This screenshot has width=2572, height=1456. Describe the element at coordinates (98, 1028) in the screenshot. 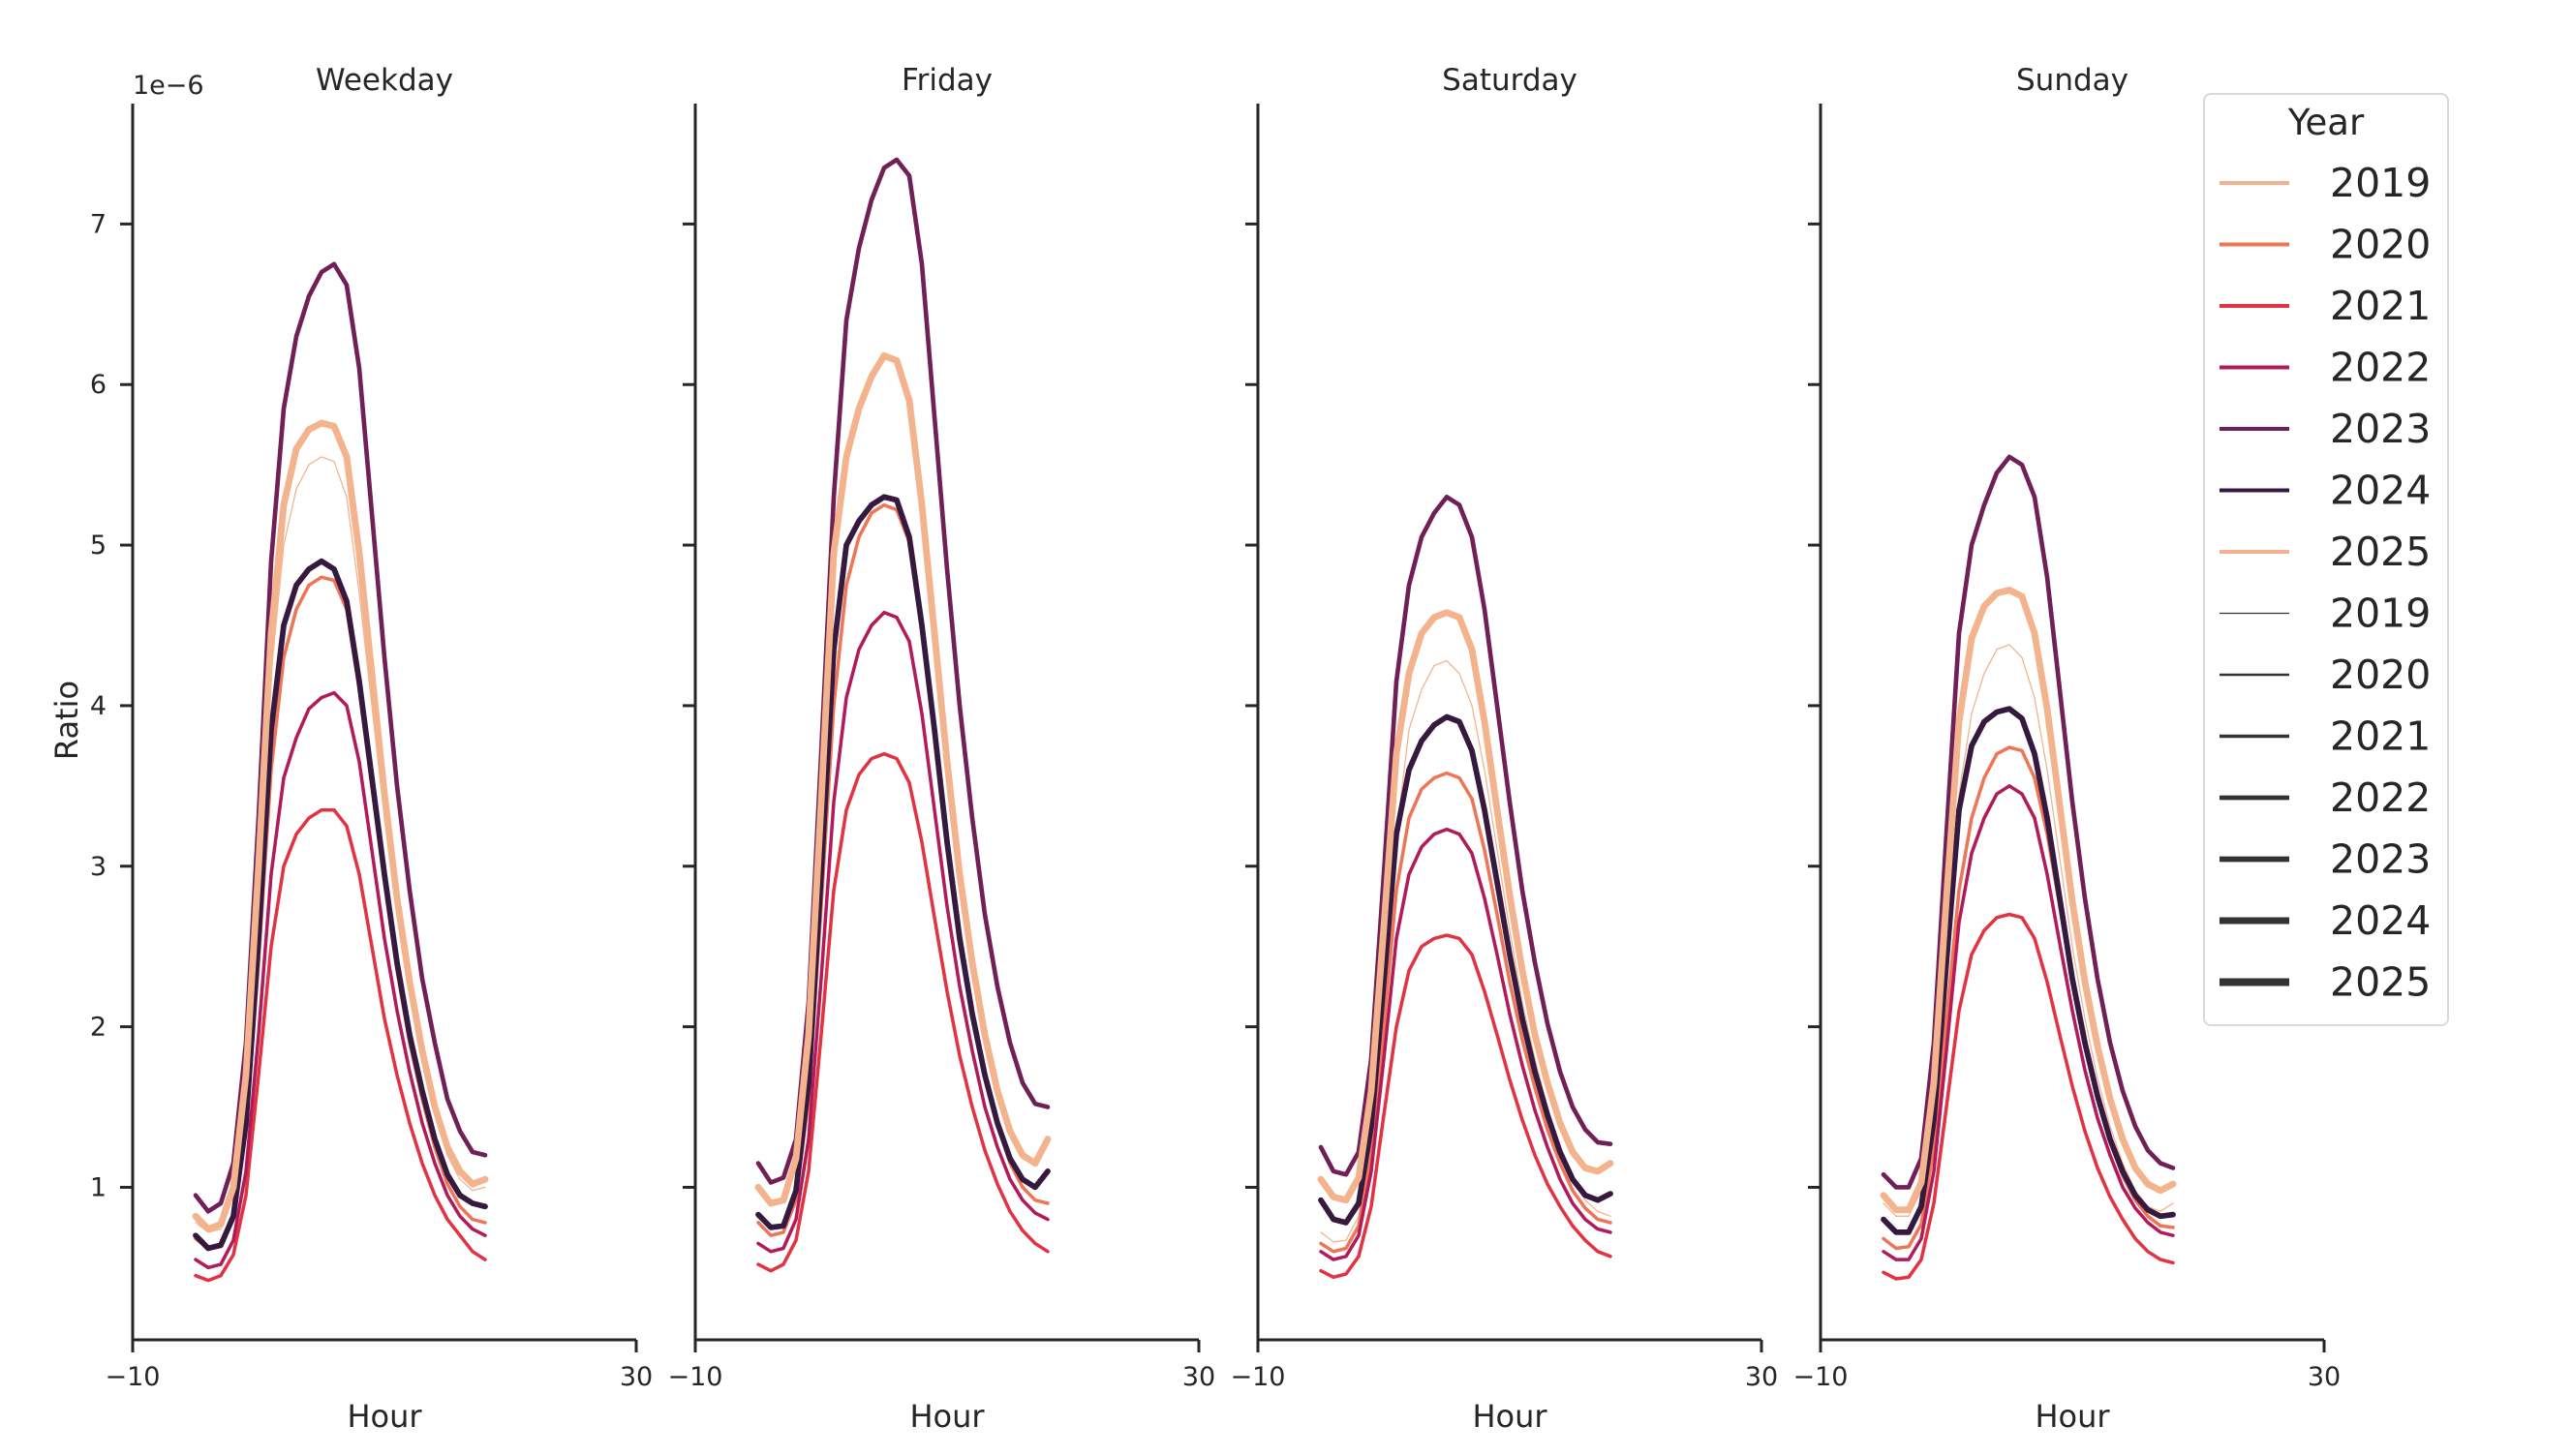

I see `y-tick-label: 2` at that location.